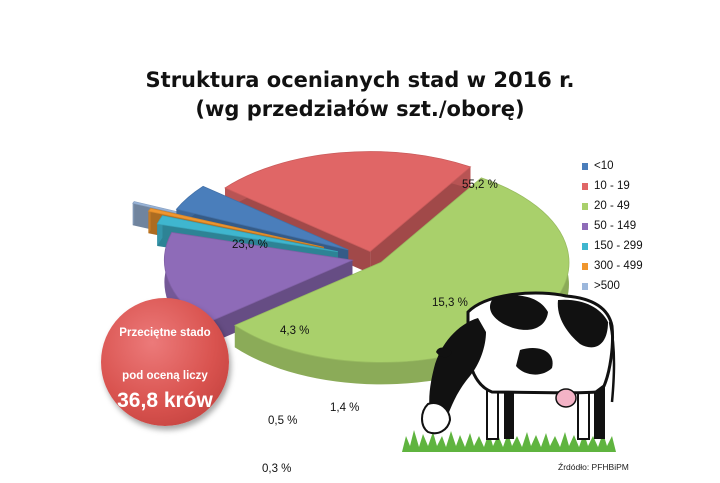 The height and width of the screenshot is (483, 720). Describe the element at coordinates (165, 333) in the screenshot. I see `badge-line-1: Przeciętne stado` at that location.